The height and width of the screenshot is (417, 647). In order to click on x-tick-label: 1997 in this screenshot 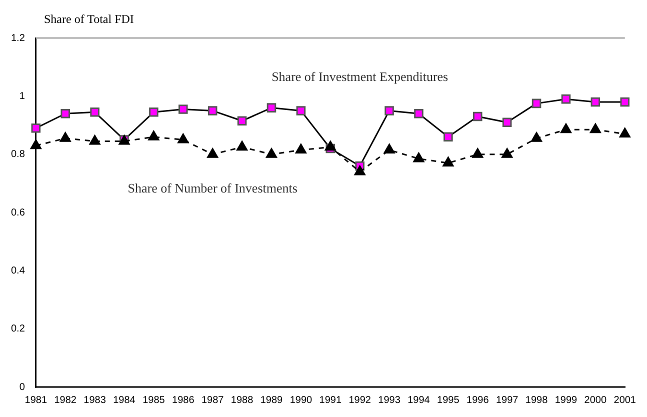, I will do `click(507, 400)`.